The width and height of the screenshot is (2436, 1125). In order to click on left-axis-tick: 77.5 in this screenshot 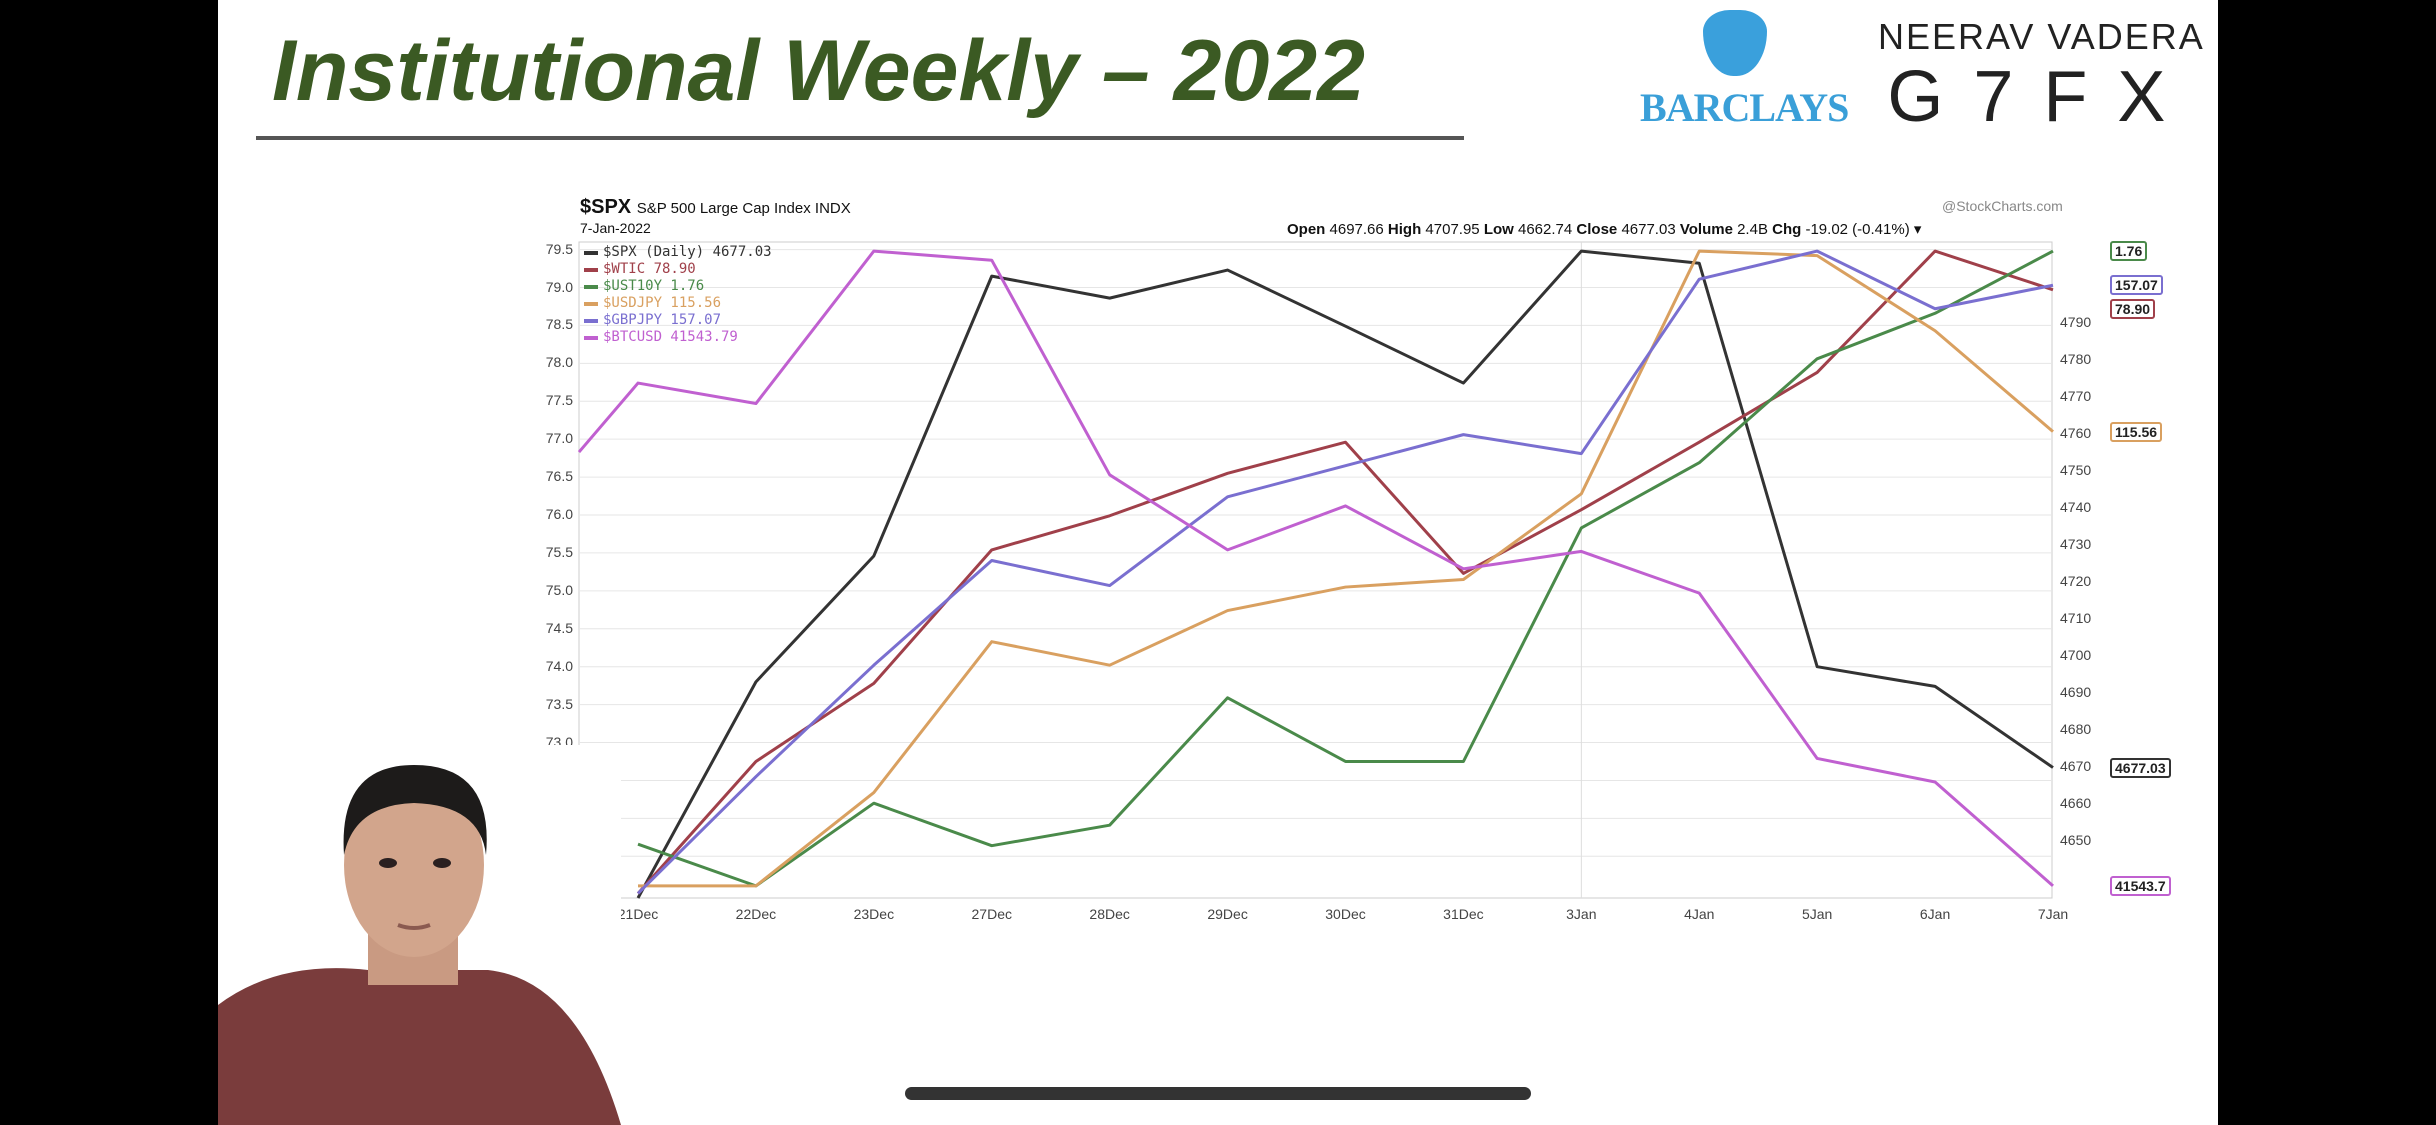, I will do `click(559, 400)`.